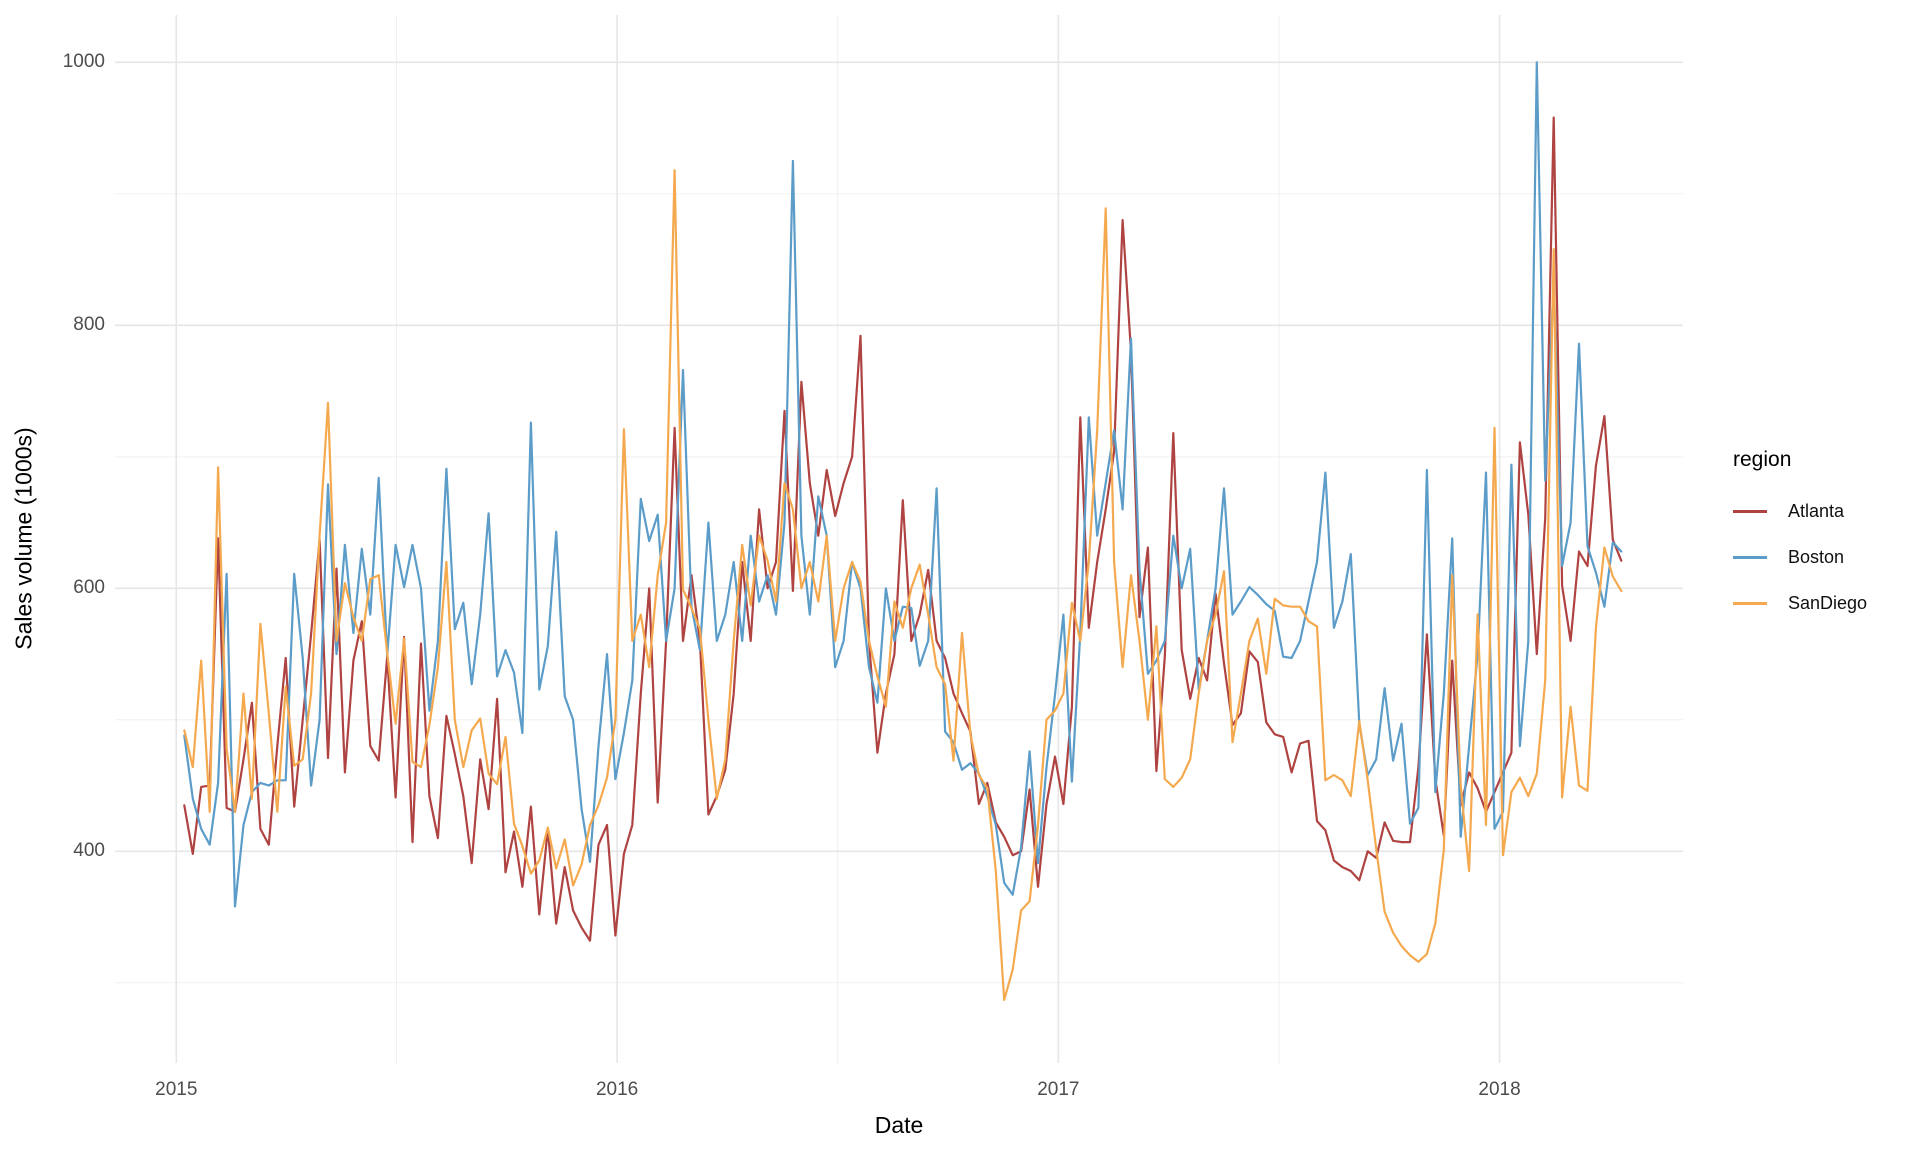  I want to click on legend-label-boston: Boston, so click(1816, 556).